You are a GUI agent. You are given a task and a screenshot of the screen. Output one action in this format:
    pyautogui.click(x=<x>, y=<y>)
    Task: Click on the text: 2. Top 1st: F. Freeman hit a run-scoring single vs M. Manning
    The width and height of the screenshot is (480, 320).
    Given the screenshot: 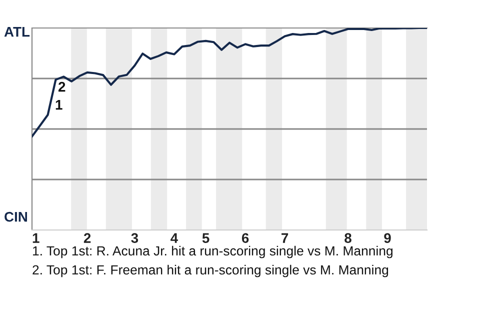 What is the action you would take?
    pyautogui.click(x=210, y=271)
    